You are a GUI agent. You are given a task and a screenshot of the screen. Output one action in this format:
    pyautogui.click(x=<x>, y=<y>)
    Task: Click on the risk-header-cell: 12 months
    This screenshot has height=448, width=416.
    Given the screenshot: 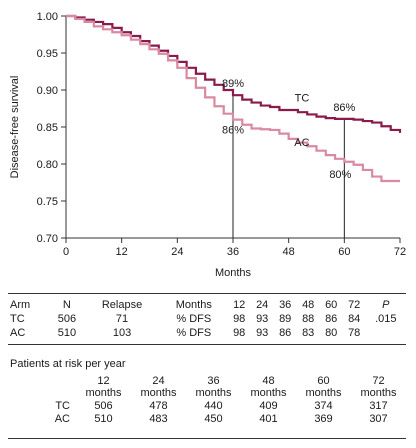 What is the action you would take?
    pyautogui.click(x=103, y=387)
    